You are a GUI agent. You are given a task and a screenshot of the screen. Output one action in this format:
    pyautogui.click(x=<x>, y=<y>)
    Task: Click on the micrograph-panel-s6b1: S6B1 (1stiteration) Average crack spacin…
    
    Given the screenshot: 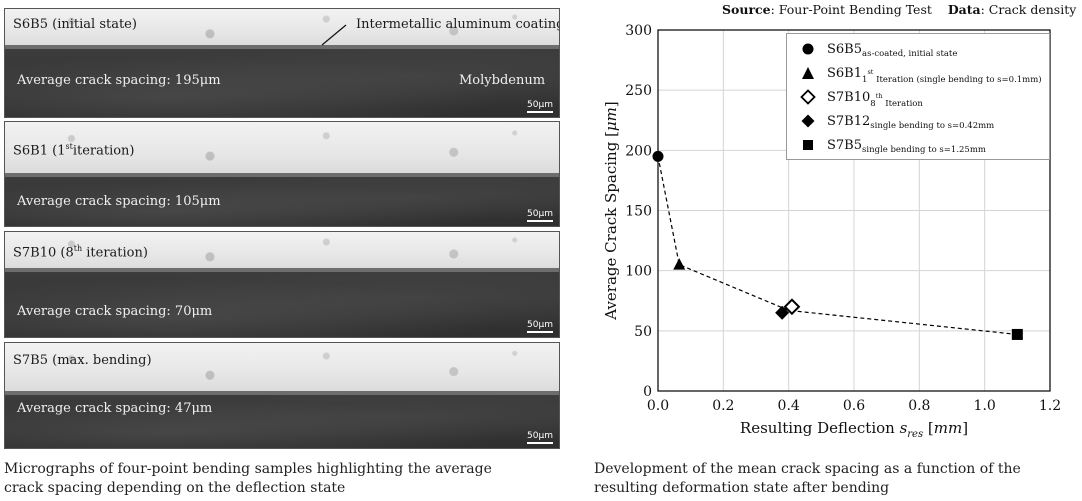 What is the action you would take?
    pyautogui.click(x=282, y=174)
    